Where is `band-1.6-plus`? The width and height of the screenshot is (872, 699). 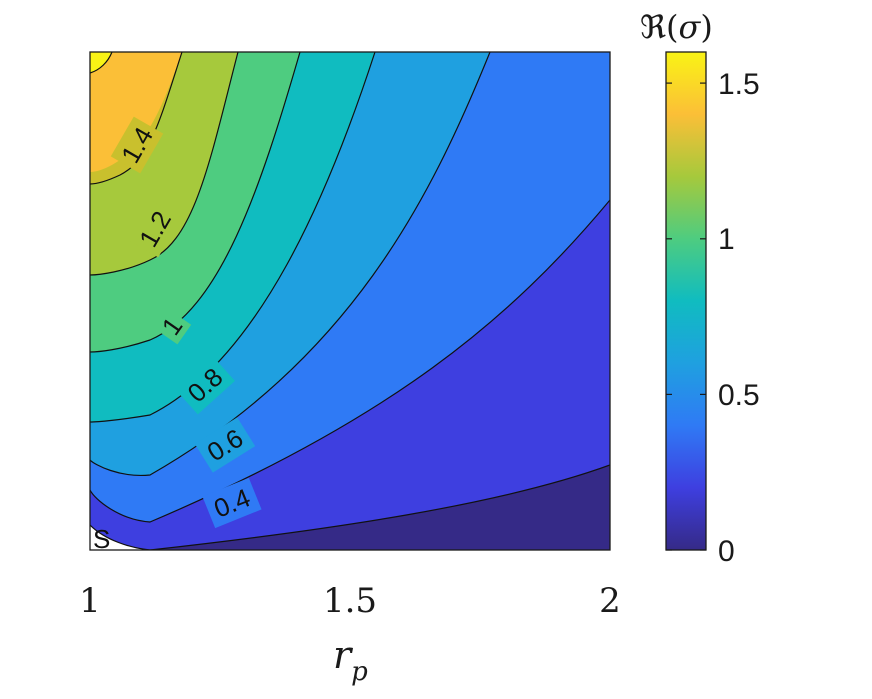 band-1.6-plus is located at coordinates (136, 112).